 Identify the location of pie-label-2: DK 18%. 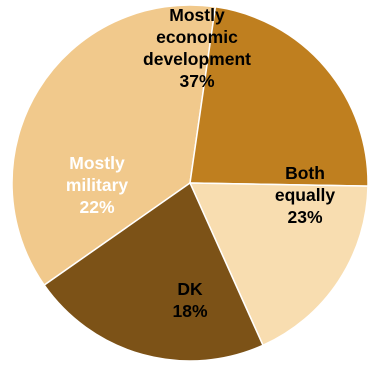
(189, 300).